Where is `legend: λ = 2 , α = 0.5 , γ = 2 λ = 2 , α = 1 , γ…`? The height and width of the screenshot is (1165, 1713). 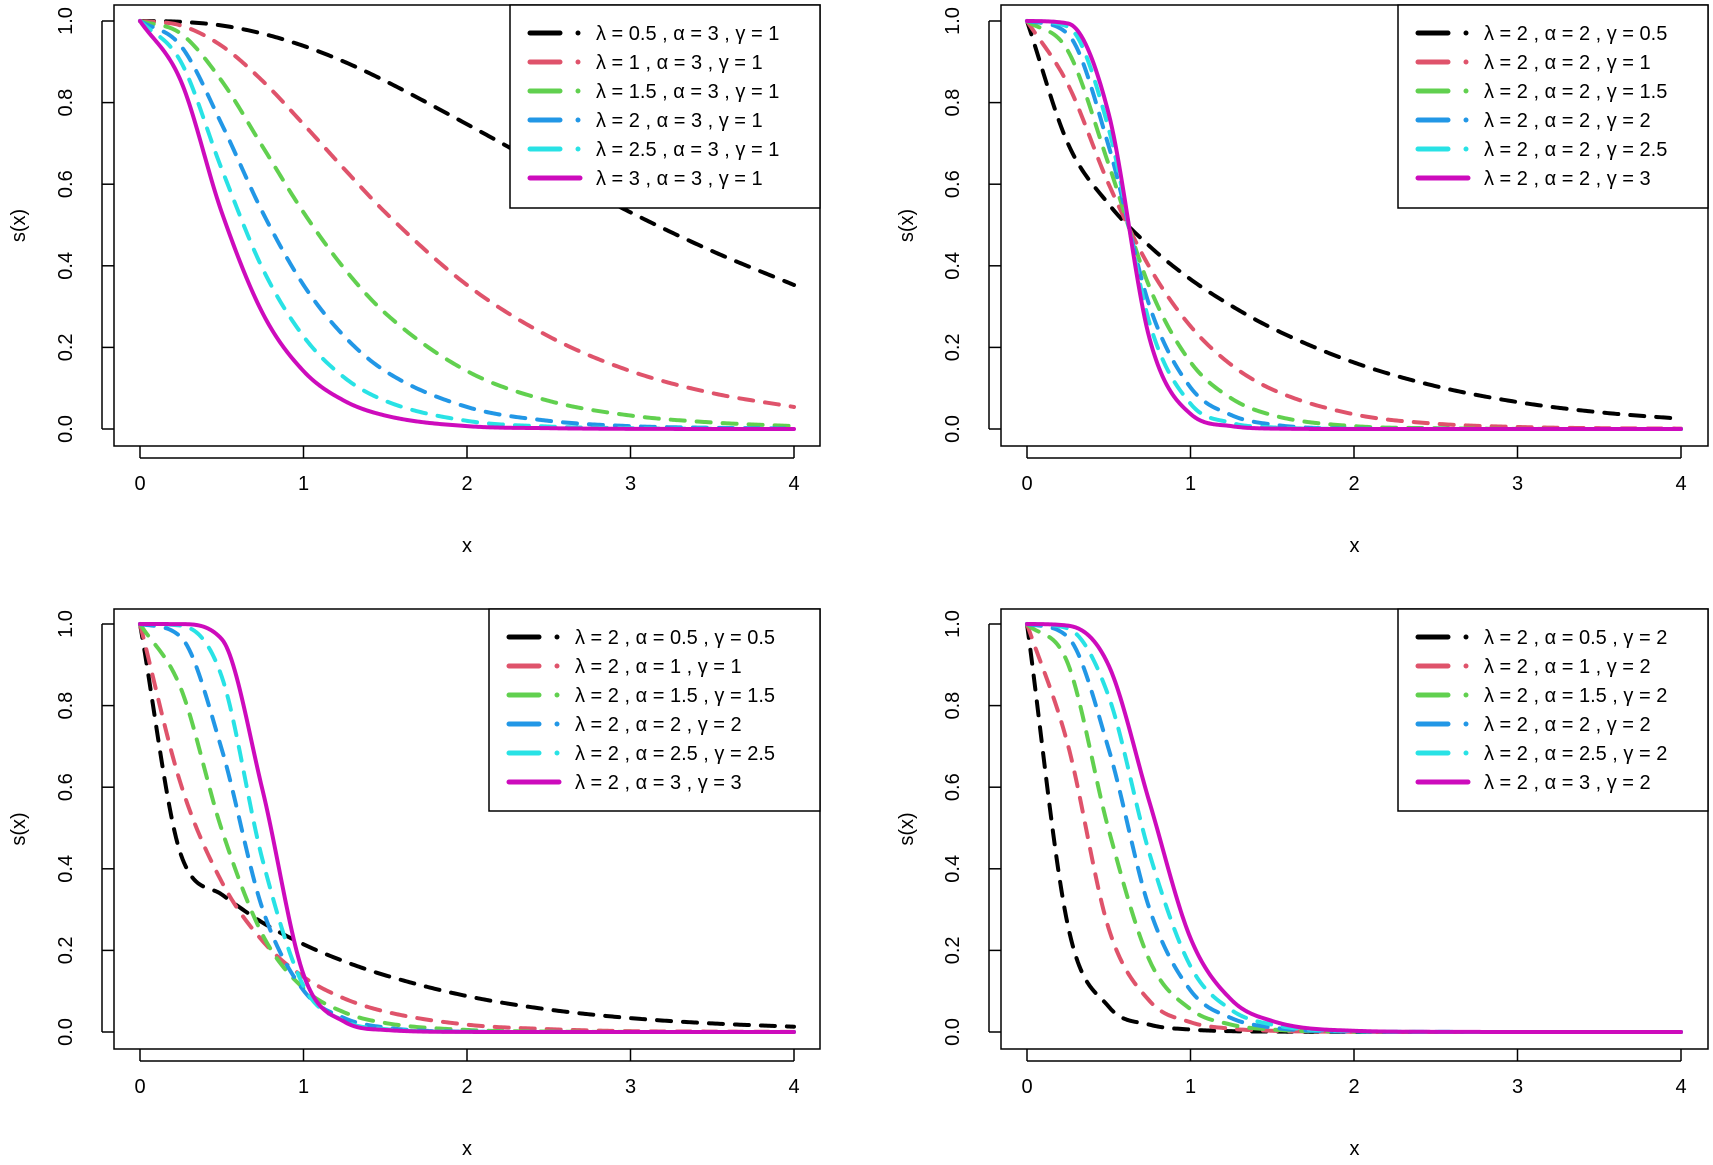 legend: λ = 2 , α = 0.5 , γ = 2 λ = 2 , α = 1 , γ… is located at coordinates (1553, 710).